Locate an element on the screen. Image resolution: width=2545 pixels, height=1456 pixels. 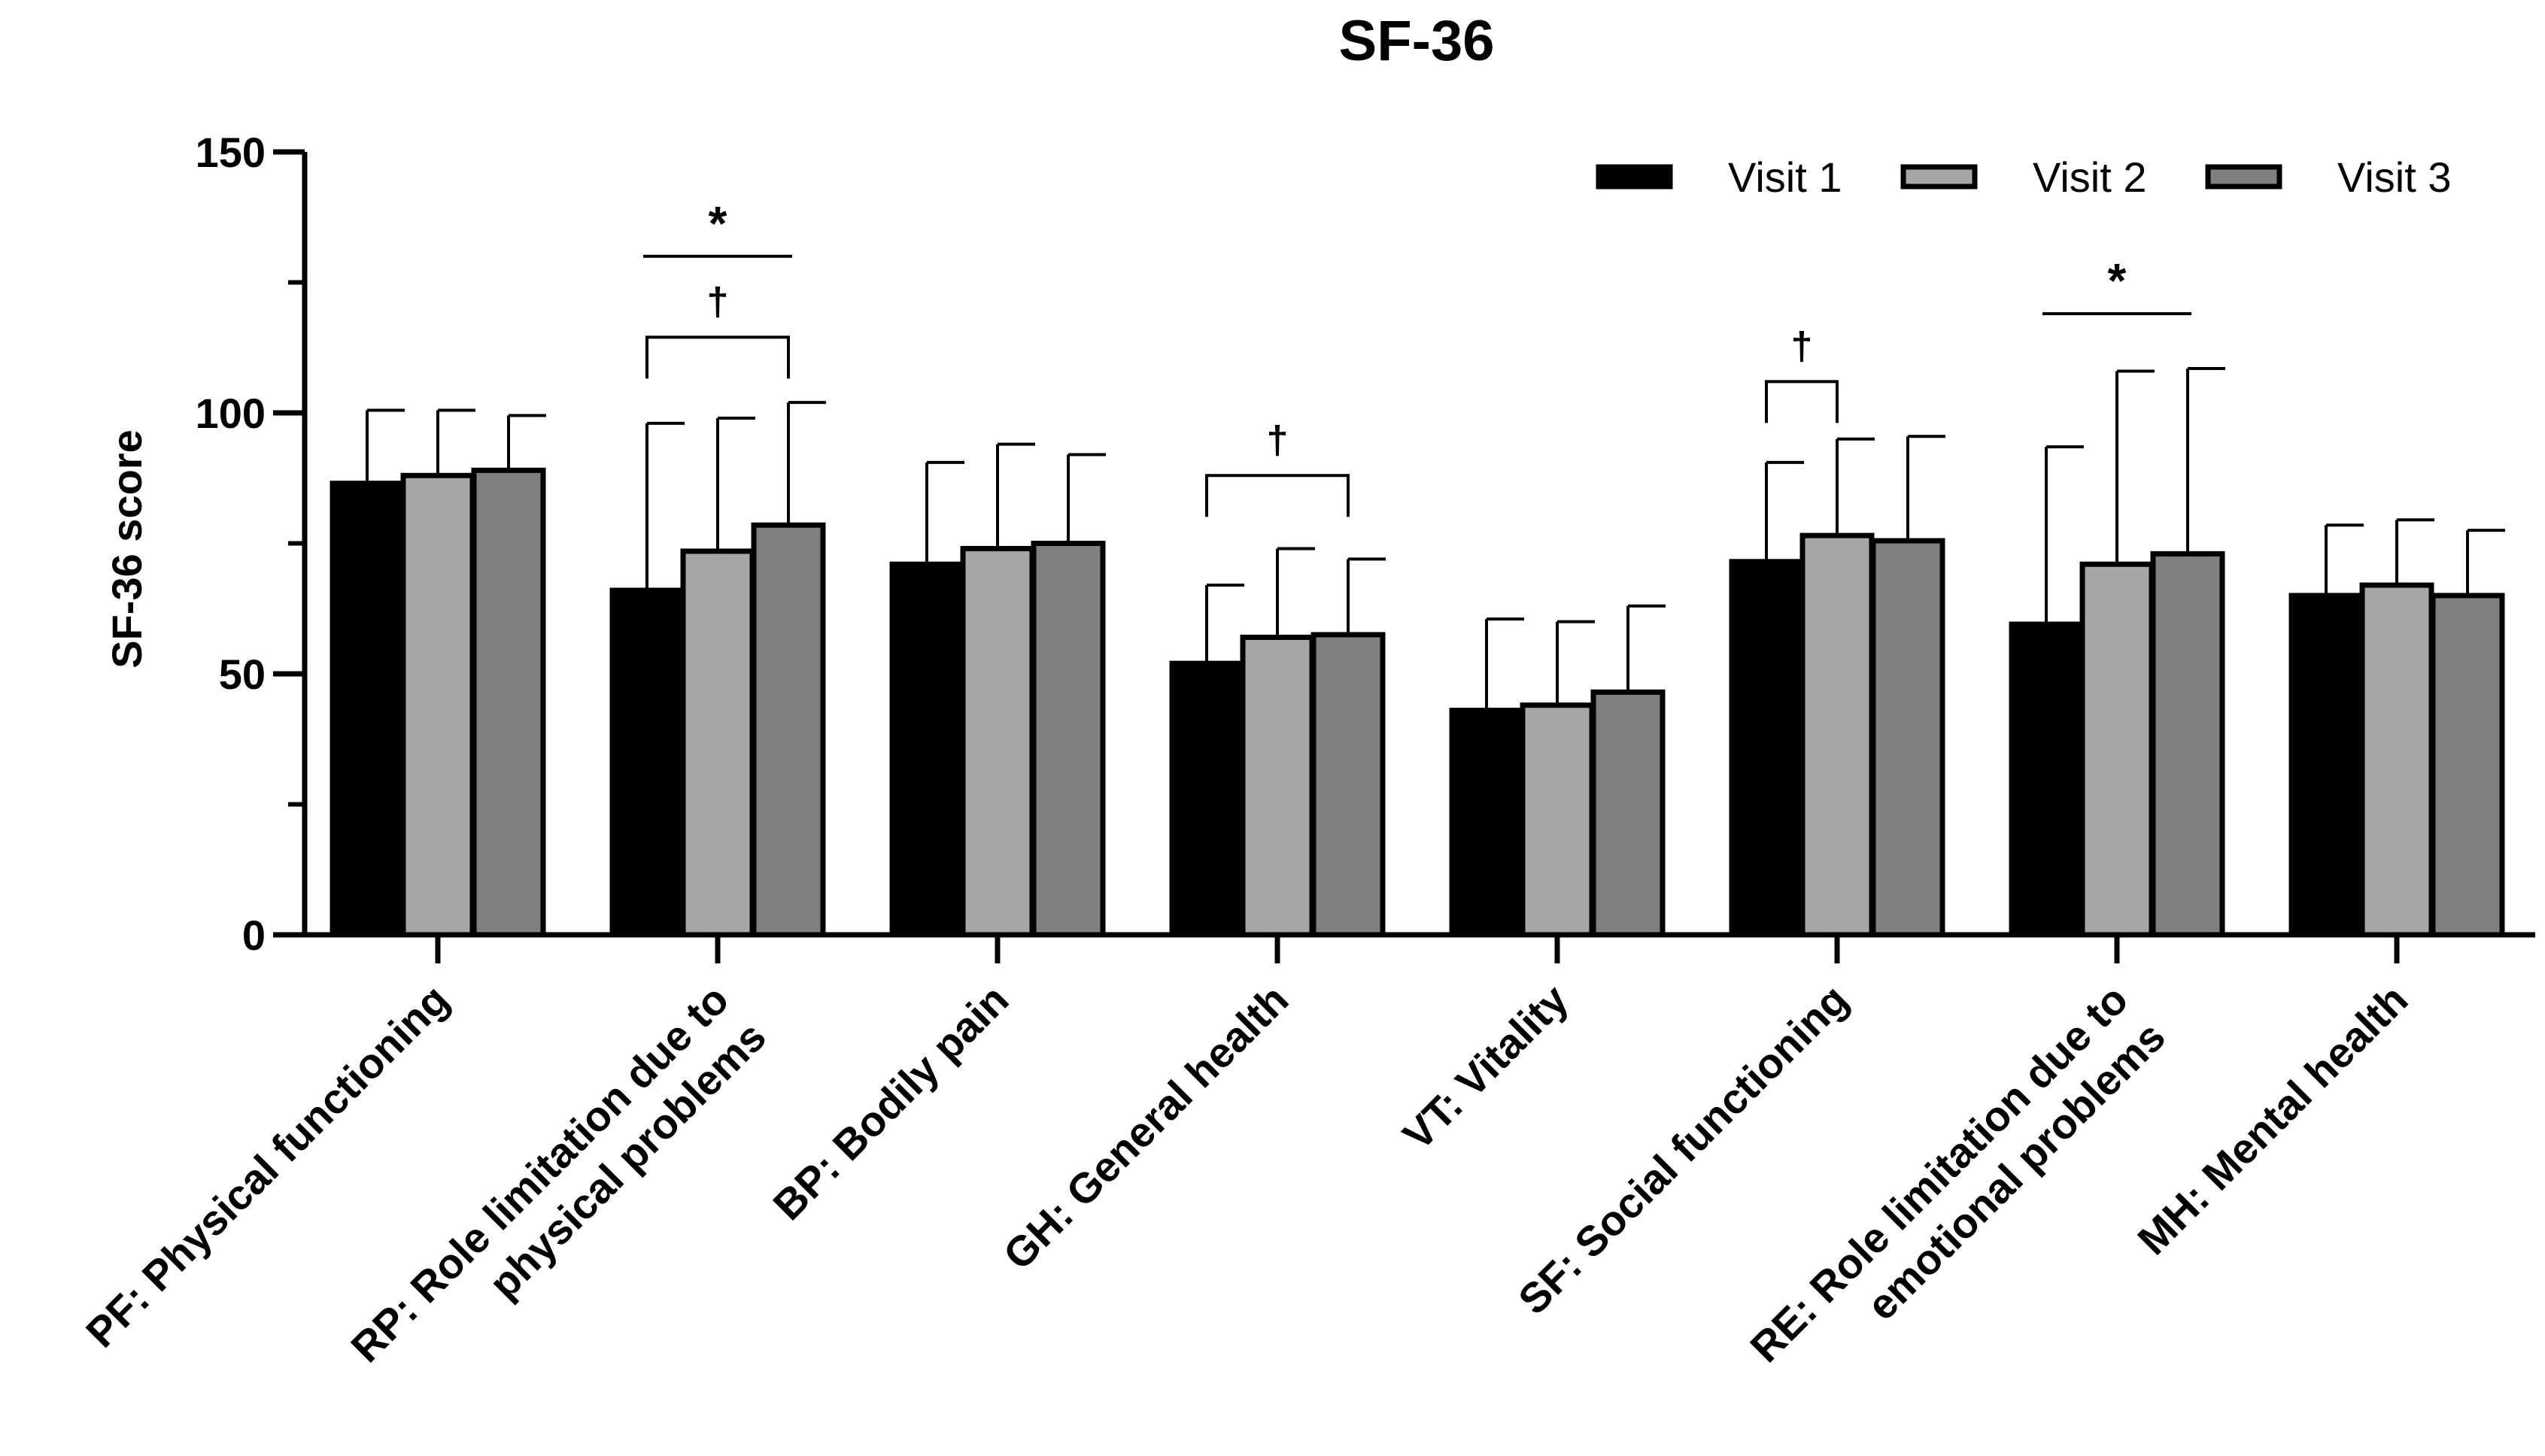
significance-symbol-3: † is located at coordinates (1802, 346).